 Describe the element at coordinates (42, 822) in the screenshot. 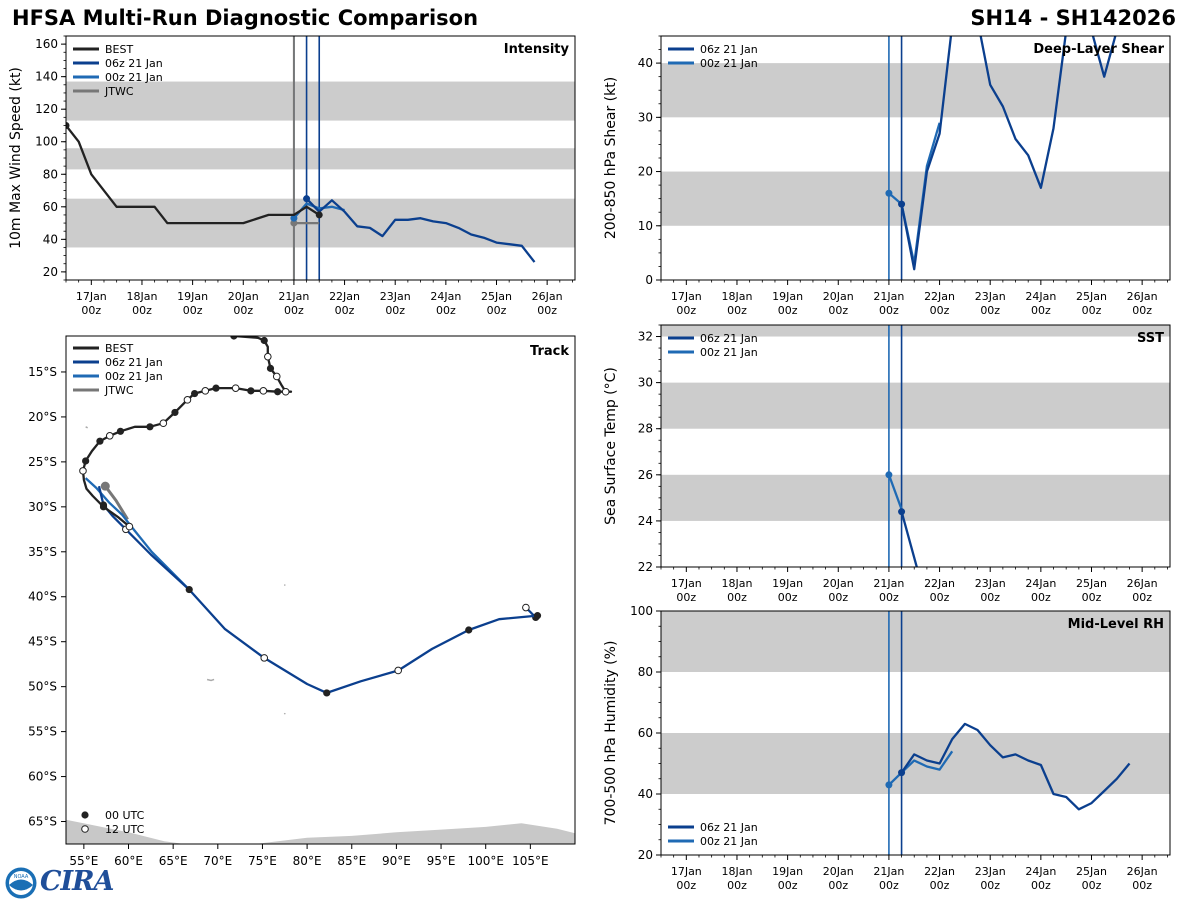

I see `lat-tick-label: 65°S` at that location.